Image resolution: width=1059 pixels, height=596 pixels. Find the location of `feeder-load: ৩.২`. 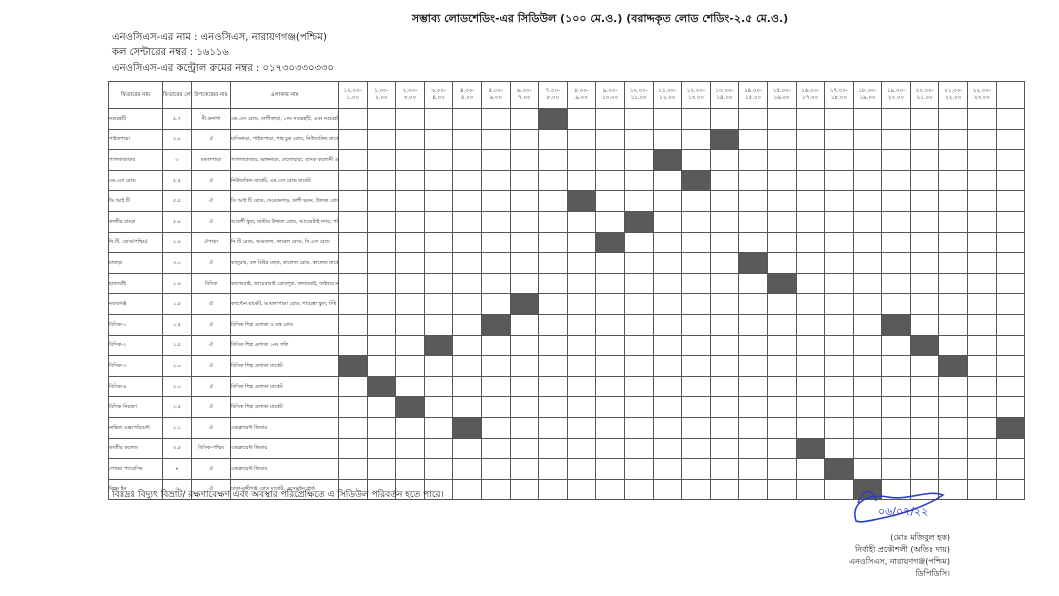

feeder-load: ৩.২ is located at coordinates (177, 263).